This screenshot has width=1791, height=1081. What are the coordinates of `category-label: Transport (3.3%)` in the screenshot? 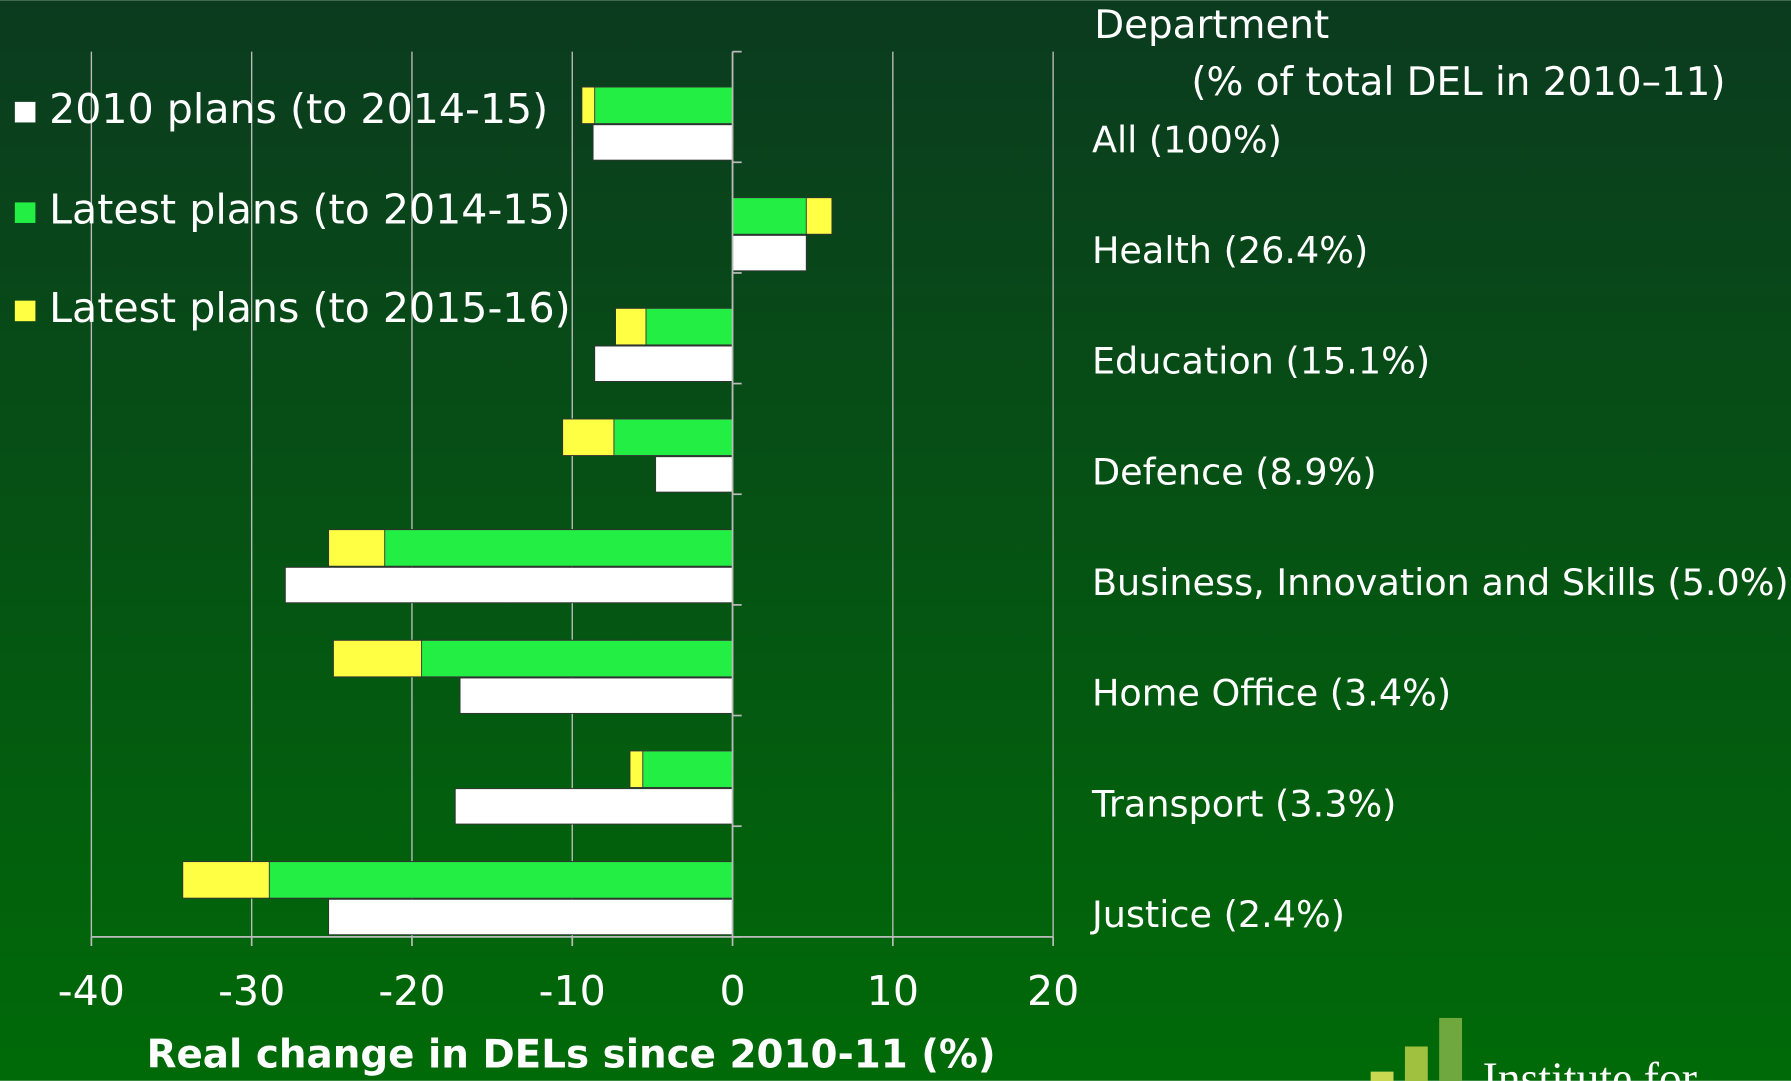 It's located at (1243, 803).